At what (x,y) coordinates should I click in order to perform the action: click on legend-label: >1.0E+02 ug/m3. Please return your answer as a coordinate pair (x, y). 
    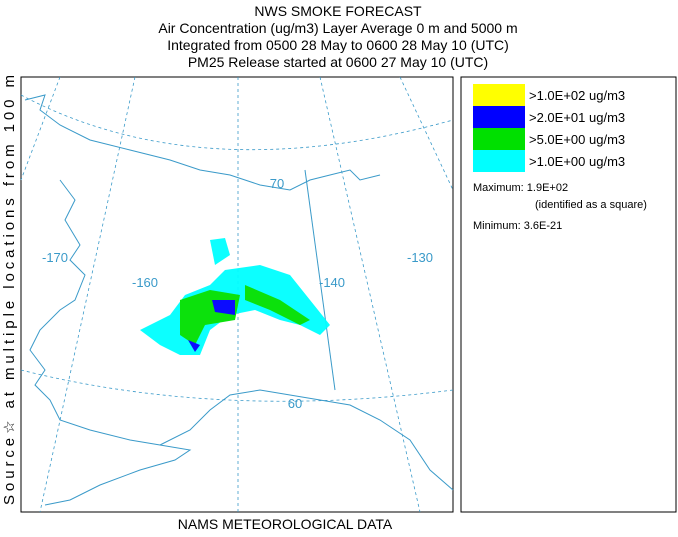
    Looking at the image, I should click on (577, 95).